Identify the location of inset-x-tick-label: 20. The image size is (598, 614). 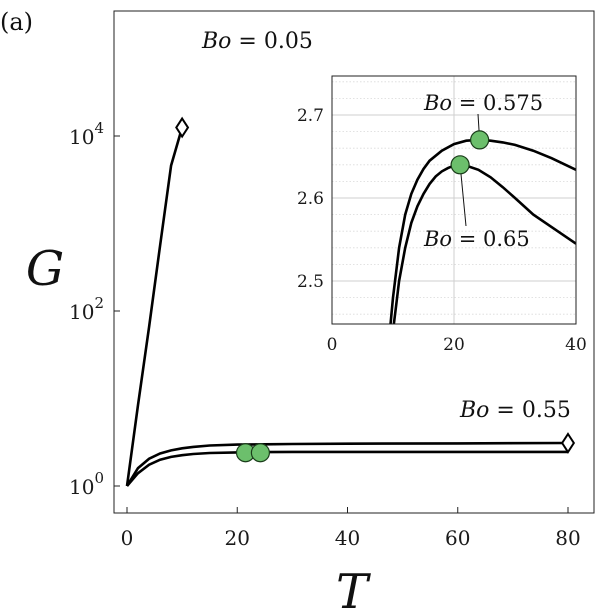
(454, 345).